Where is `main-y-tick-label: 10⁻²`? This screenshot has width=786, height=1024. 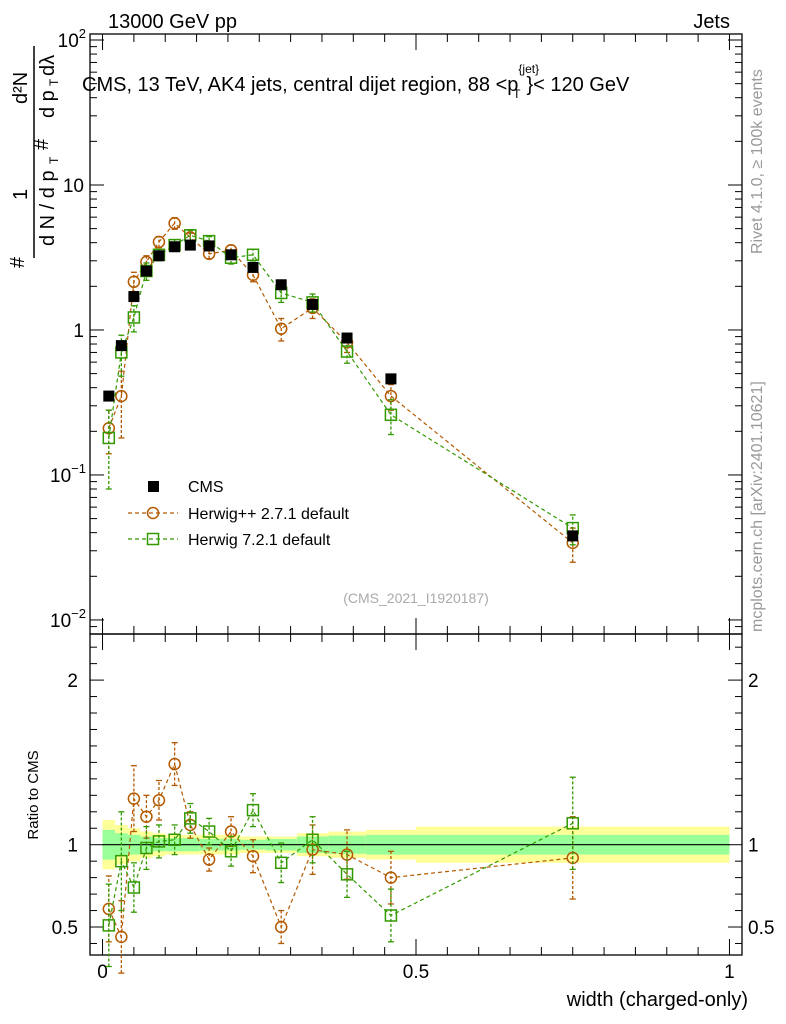 main-y-tick-label: 10⁻² is located at coordinates (68, 619).